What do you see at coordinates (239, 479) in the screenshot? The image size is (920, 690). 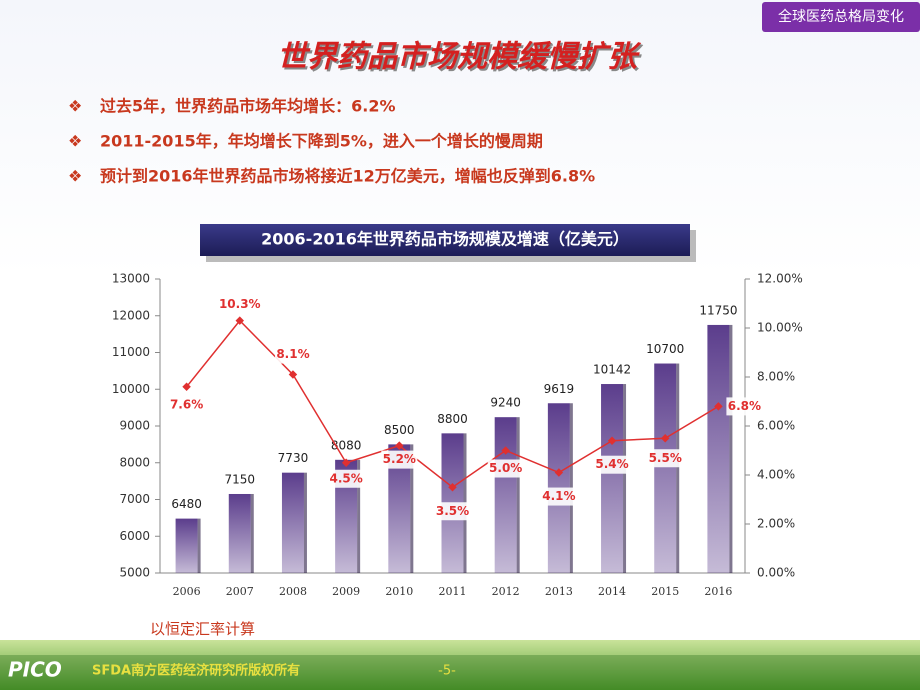 I see `bar-label: 7150` at bounding box center [239, 479].